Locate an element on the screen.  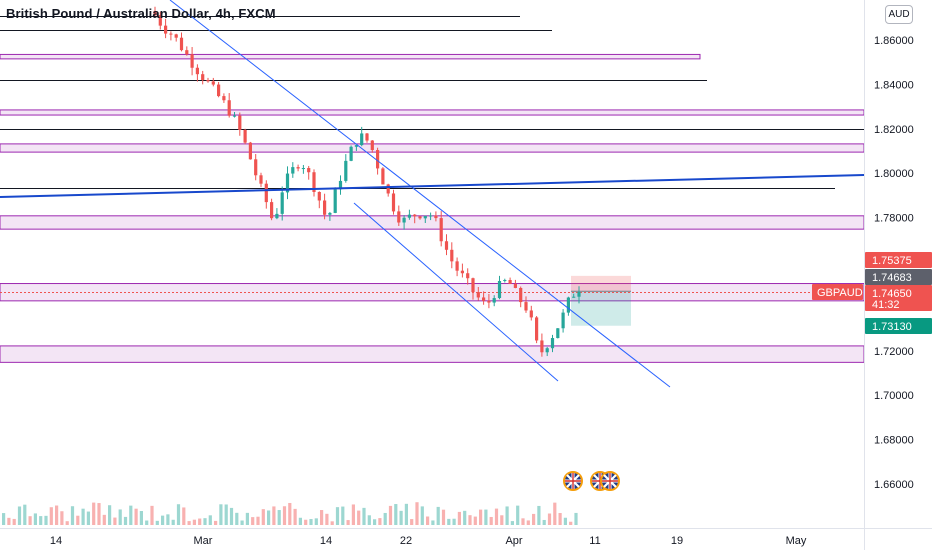
x-tick-label: 22 is located at coordinates (406, 541).